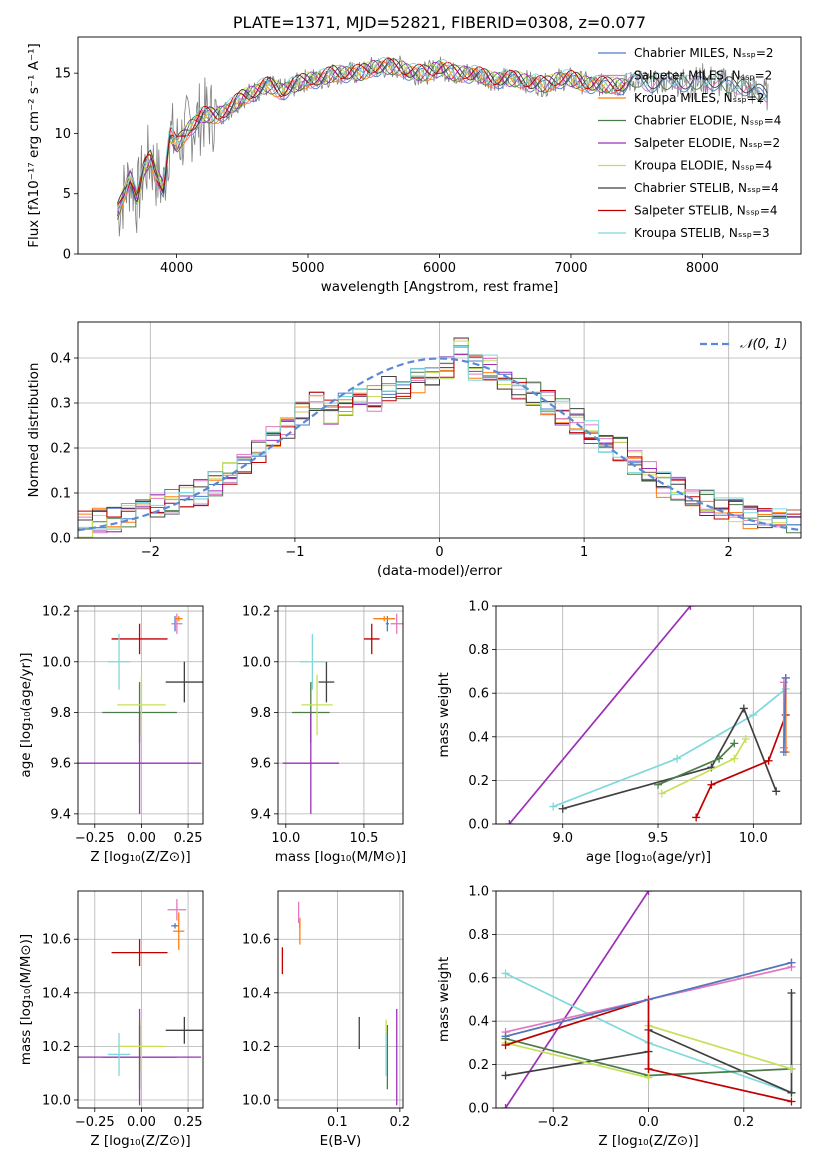 This screenshot has height=1170, width=819. What do you see at coordinates (60, 764) in the screenshot?
I see `y-tick-label: 9.6` at bounding box center [60, 764].